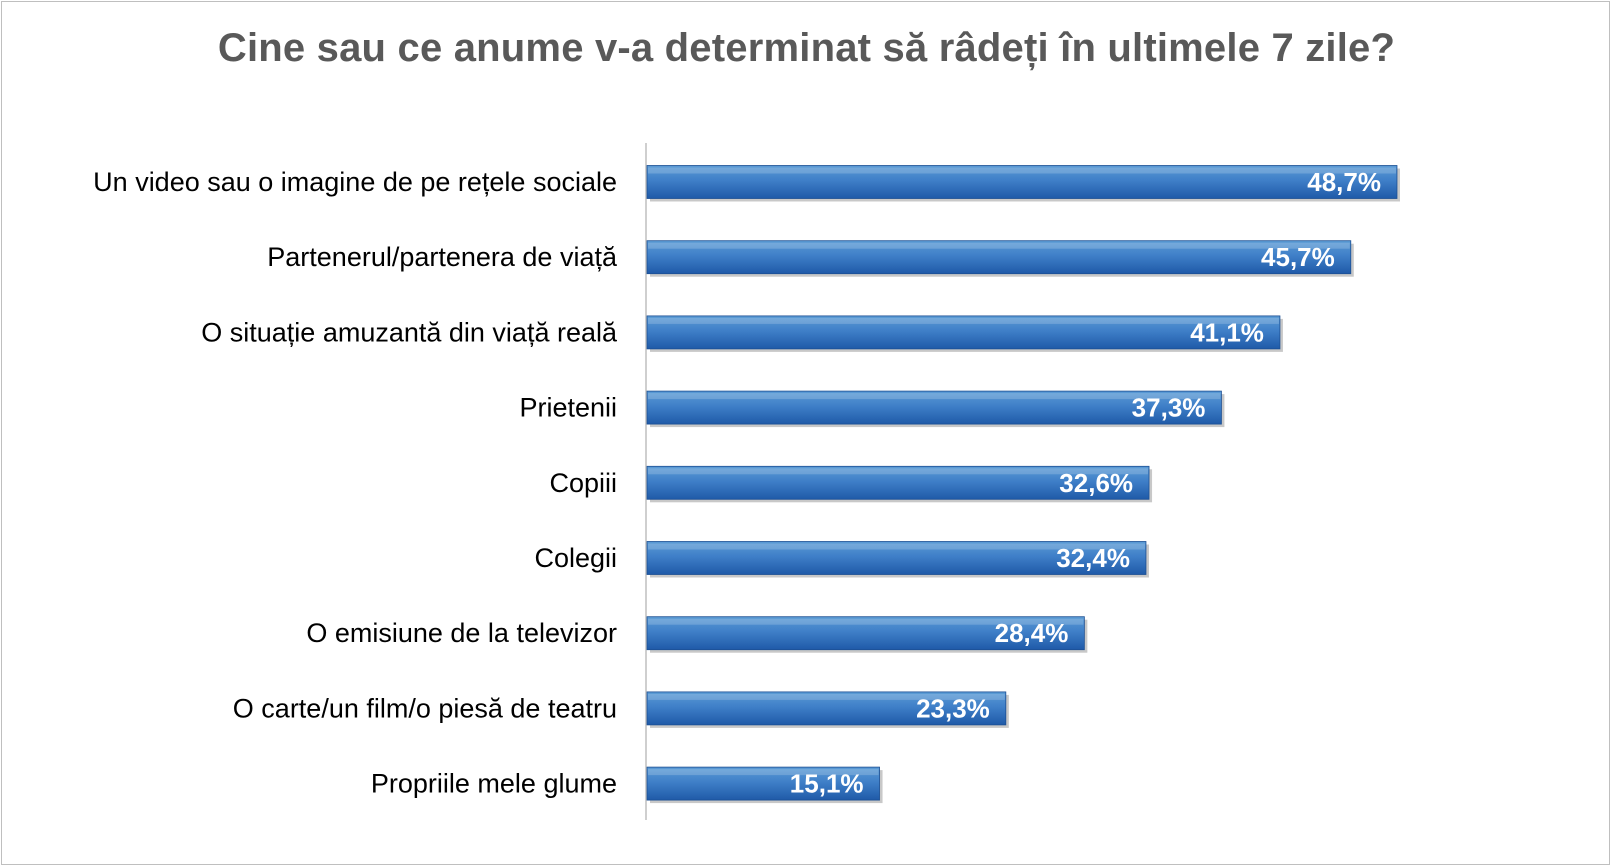 This screenshot has width=1613, height=868. What do you see at coordinates (1344, 182) in the screenshot?
I see `value-label: 48,7%` at bounding box center [1344, 182].